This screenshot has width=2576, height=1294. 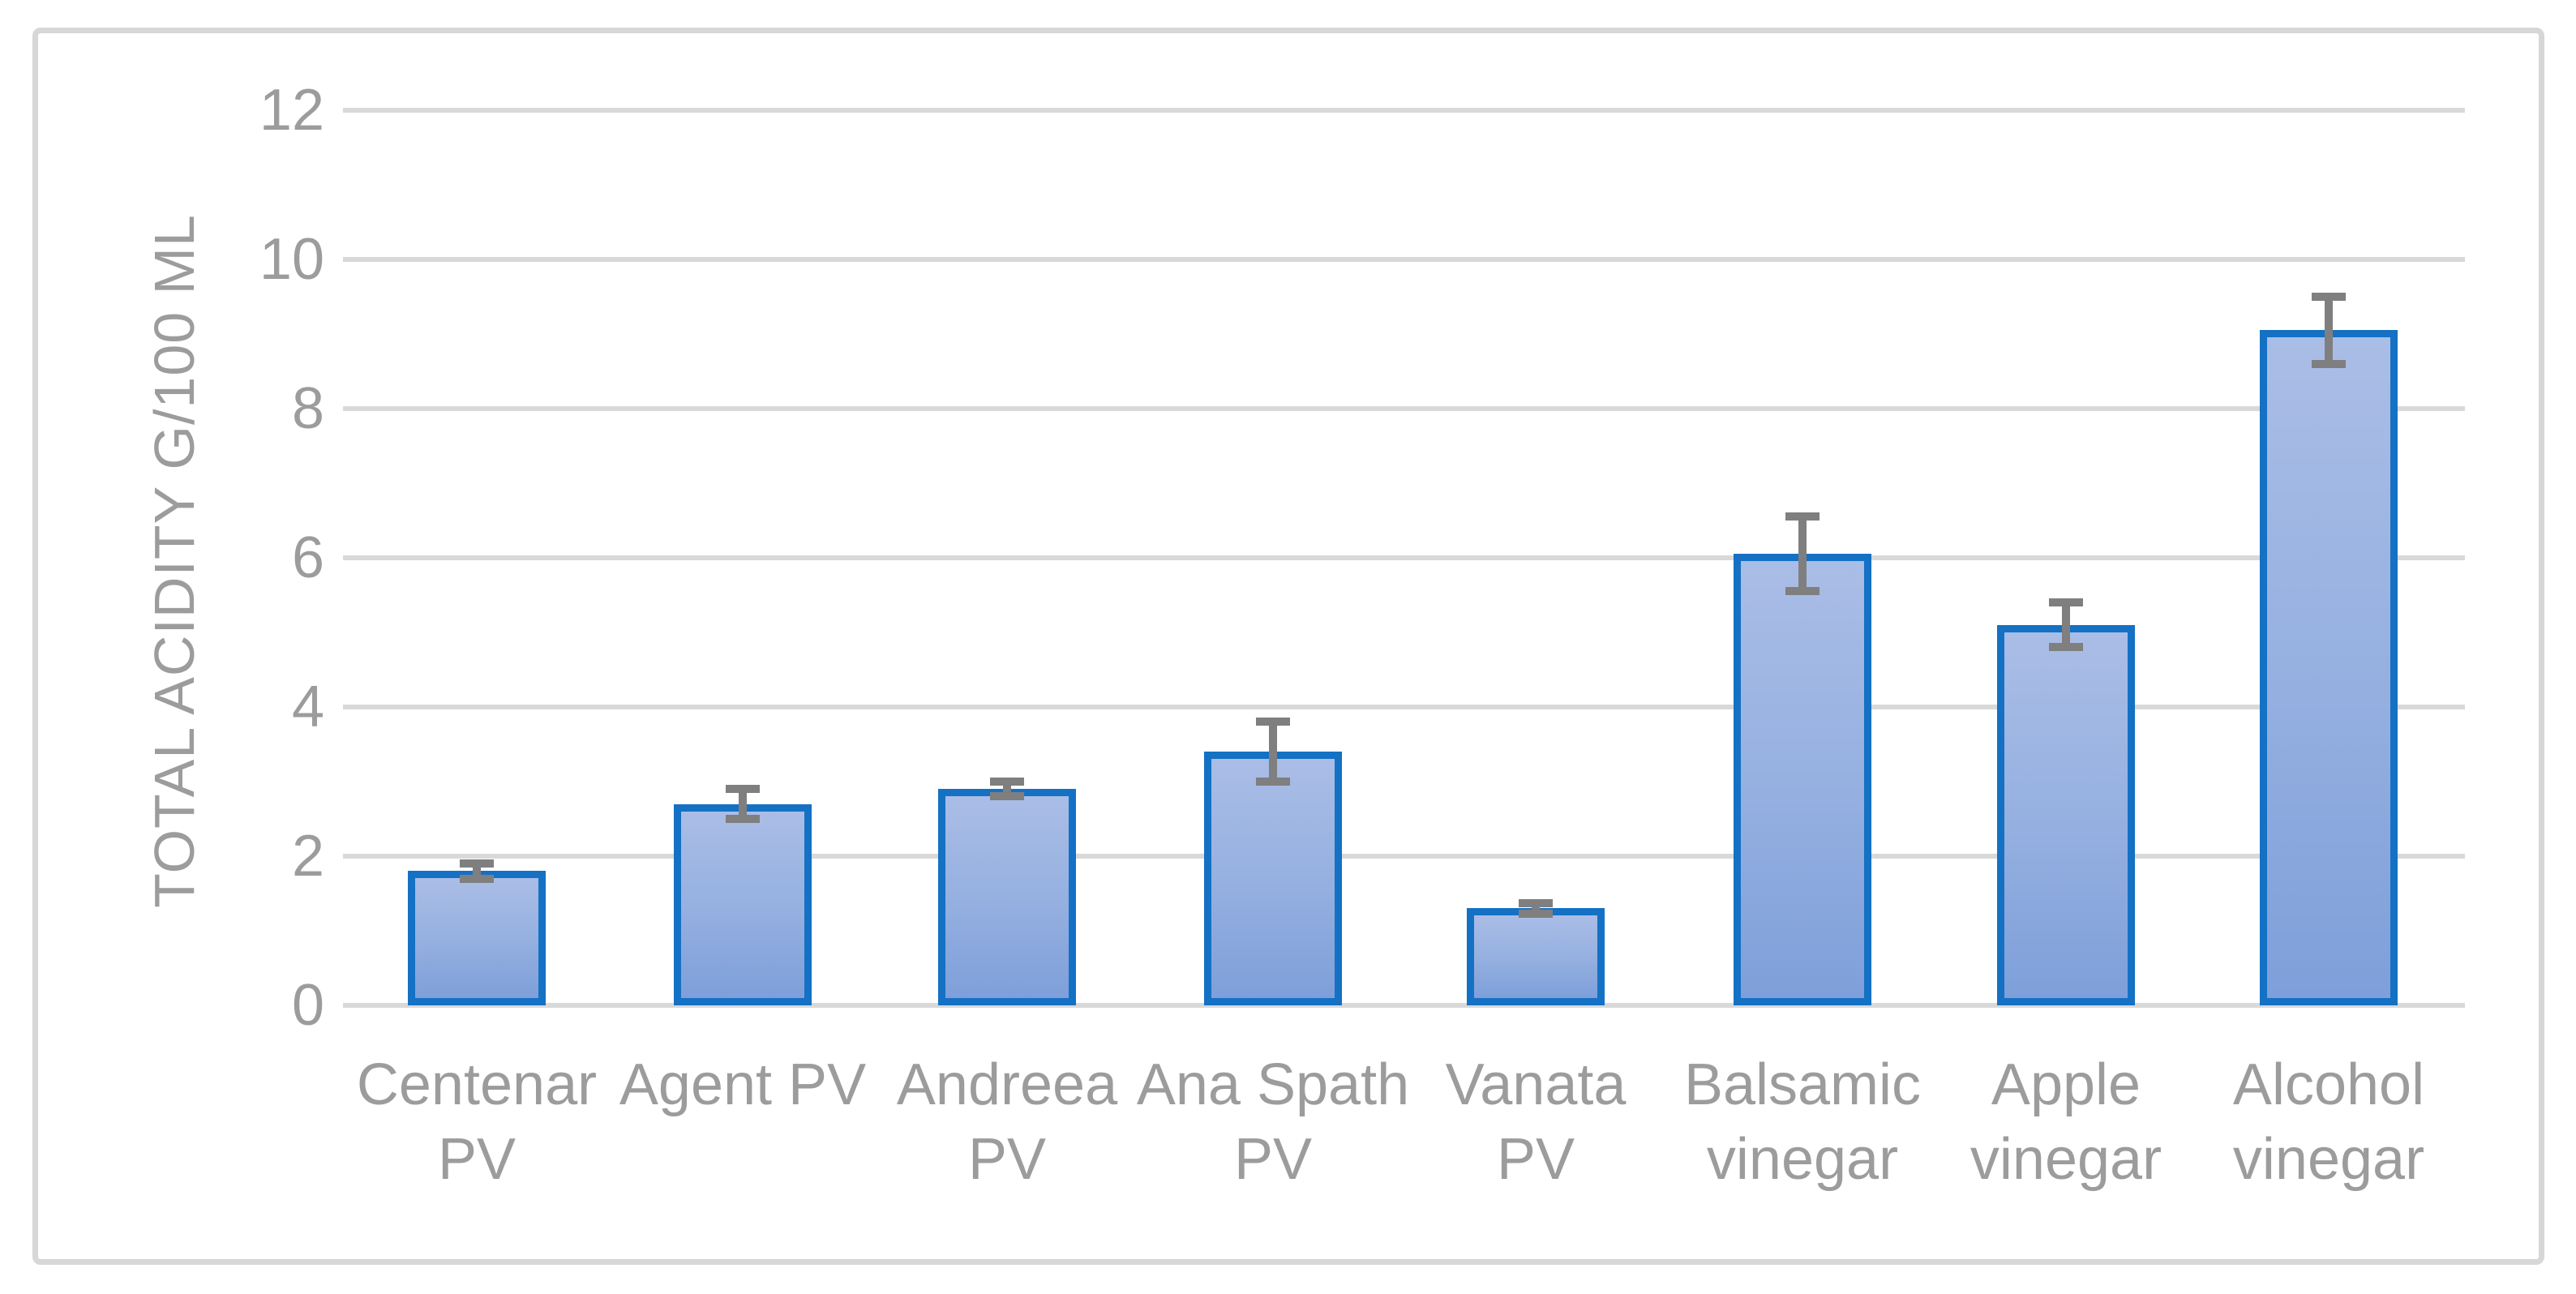 I want to click on y-axis-tick-label: 2, so click(x=307, y=856).